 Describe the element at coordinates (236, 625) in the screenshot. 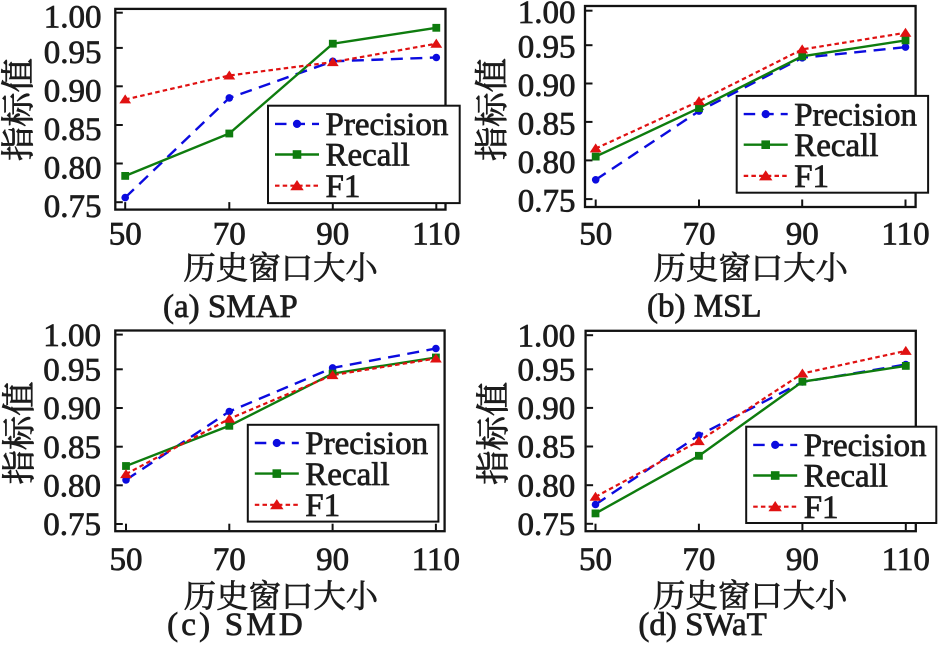

I see `svg-text: (c) SMD` at that location.